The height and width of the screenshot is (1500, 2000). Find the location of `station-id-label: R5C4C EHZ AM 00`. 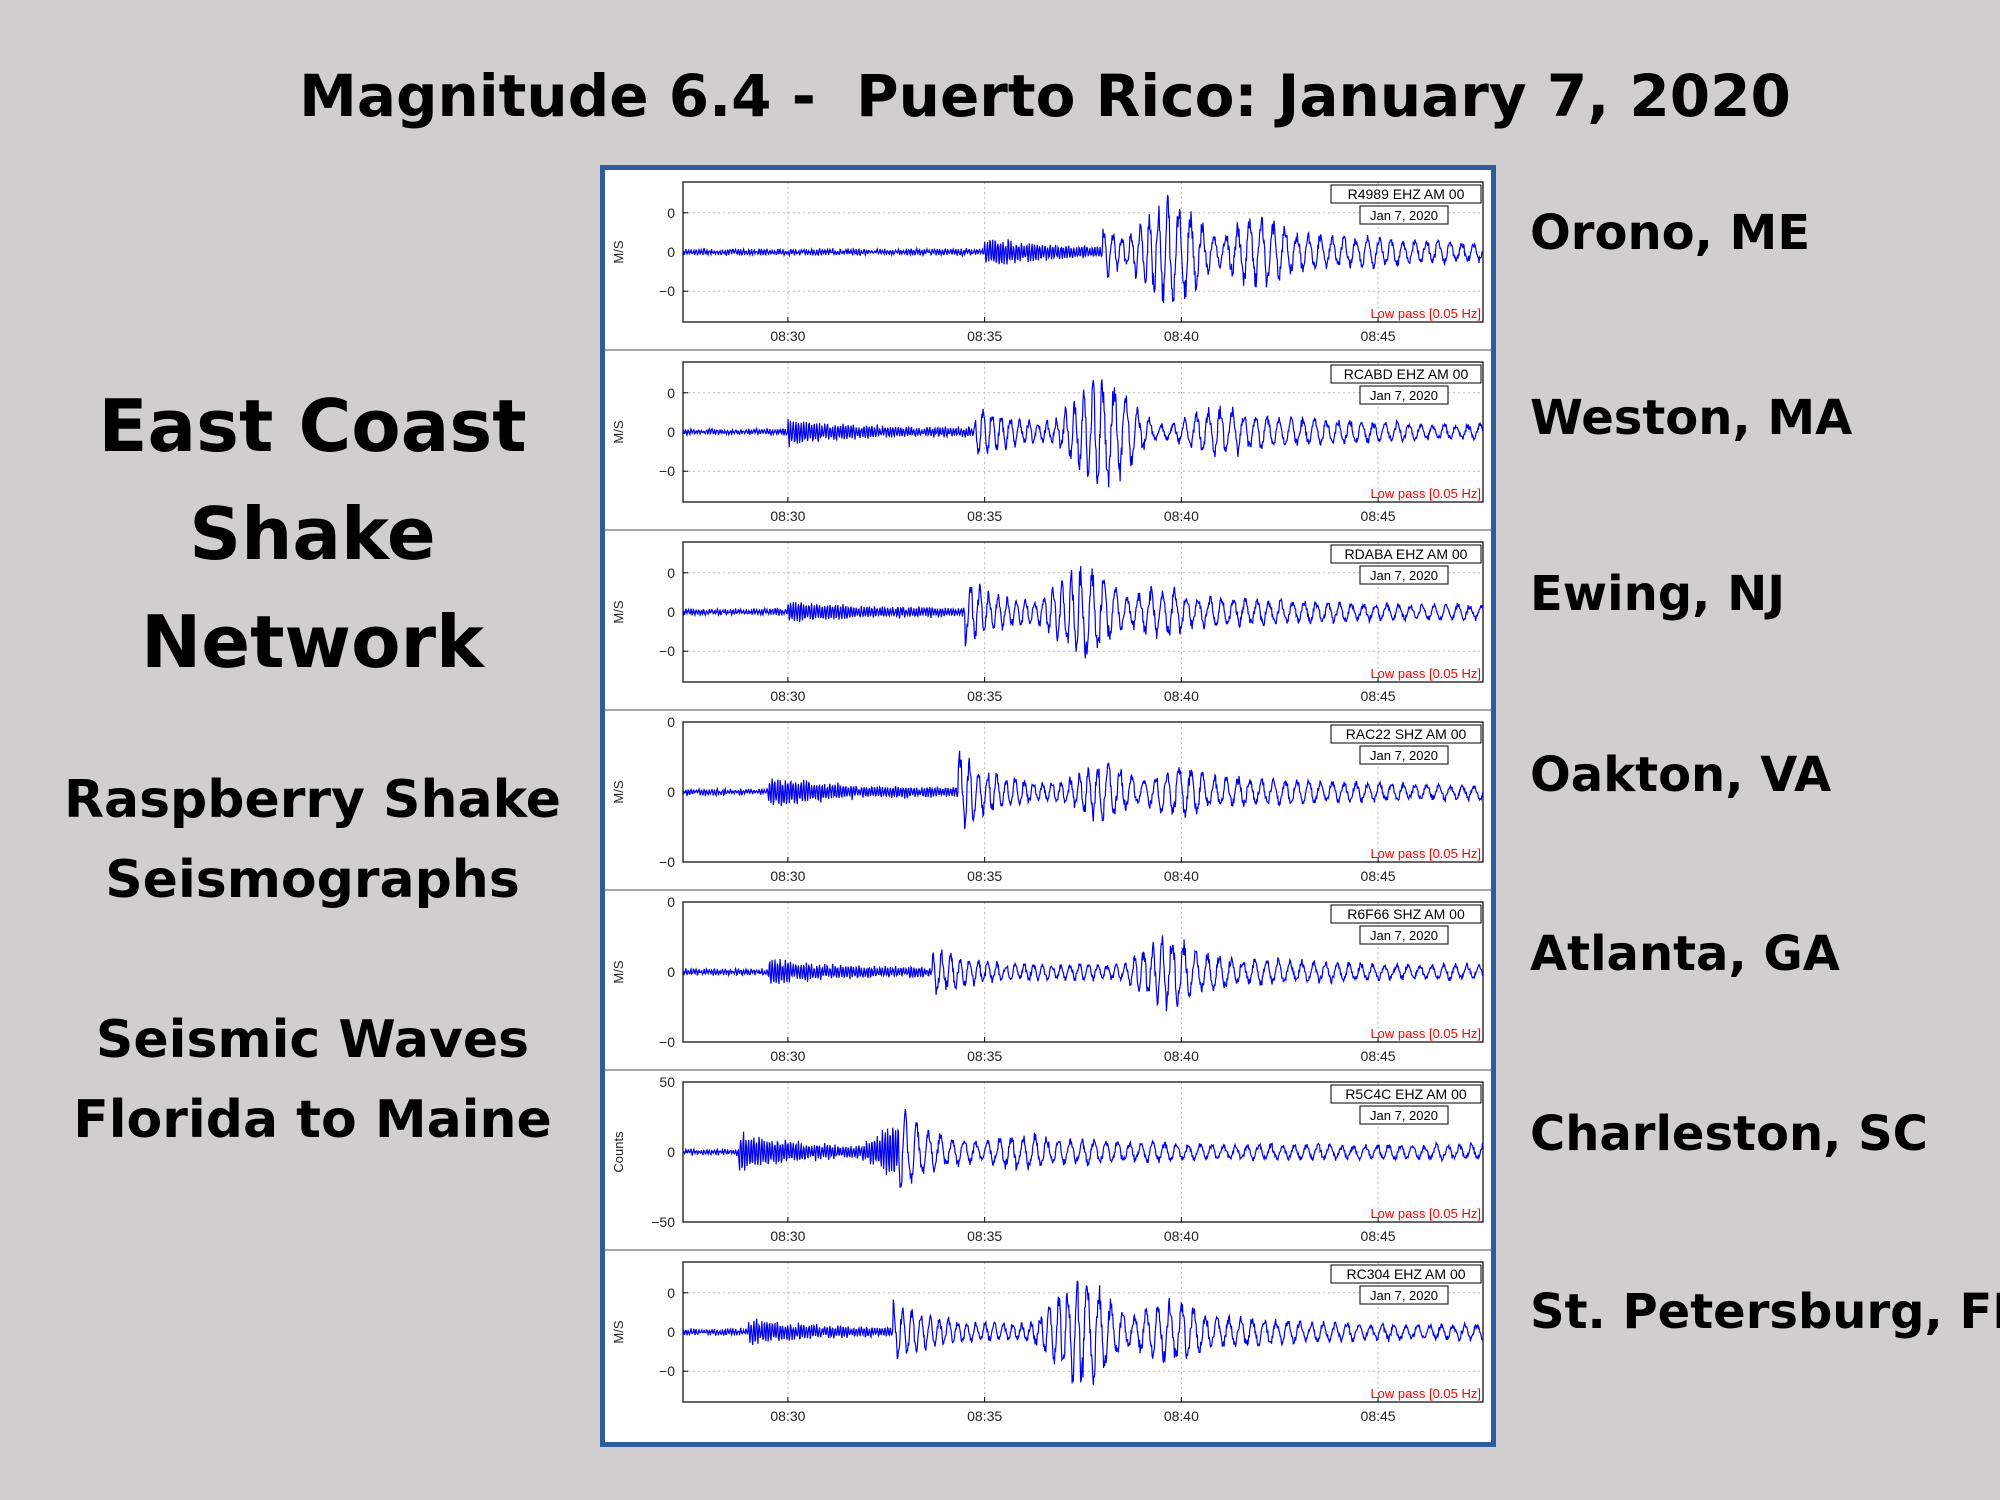

station-id-label: R5C4C EHZ AM 00 is located at coordinates (1406, 1094).